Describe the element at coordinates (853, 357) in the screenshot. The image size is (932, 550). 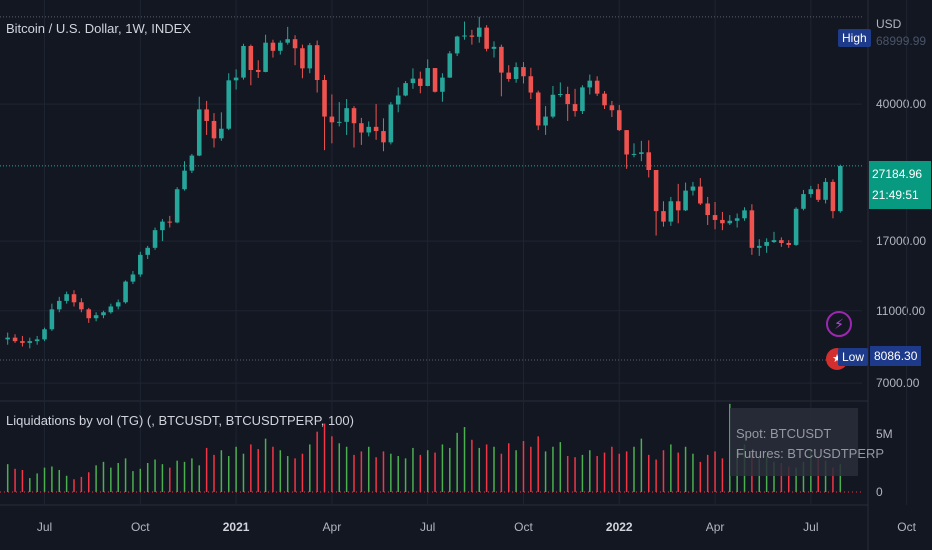
I see `low-badge: Low` at that location.